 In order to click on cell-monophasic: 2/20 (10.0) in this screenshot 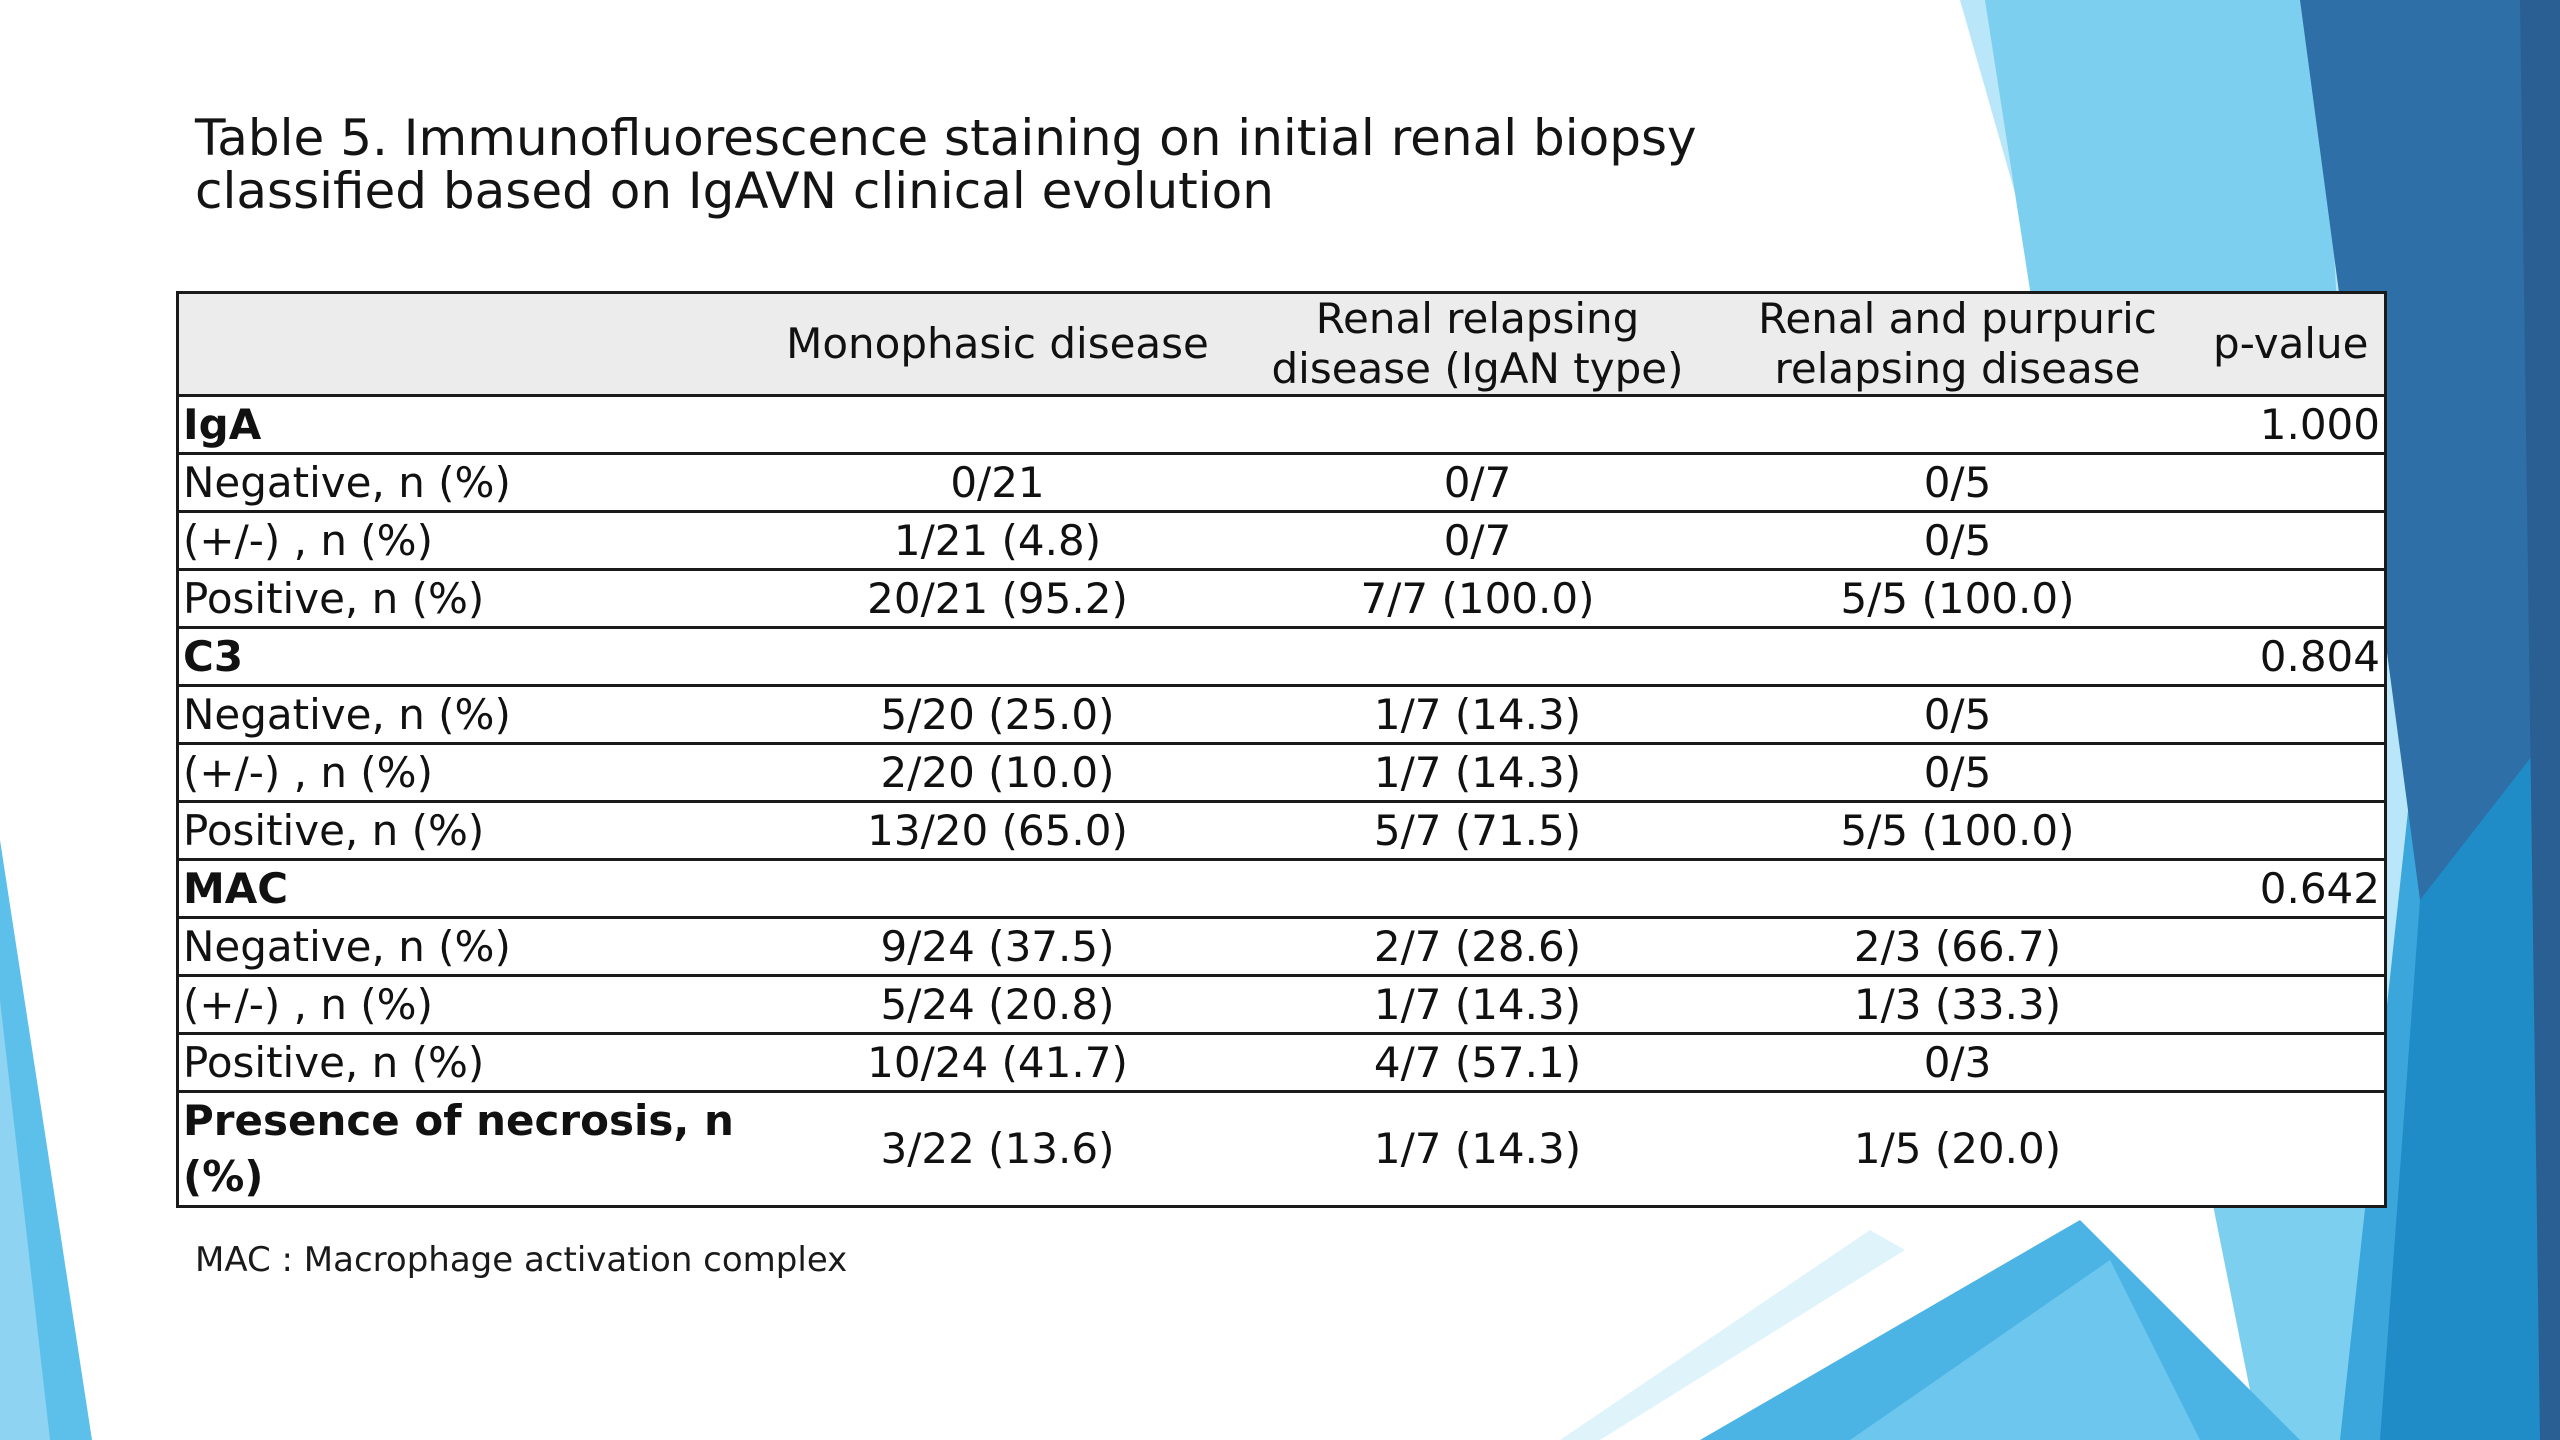, I will do `click(997, 772)`.